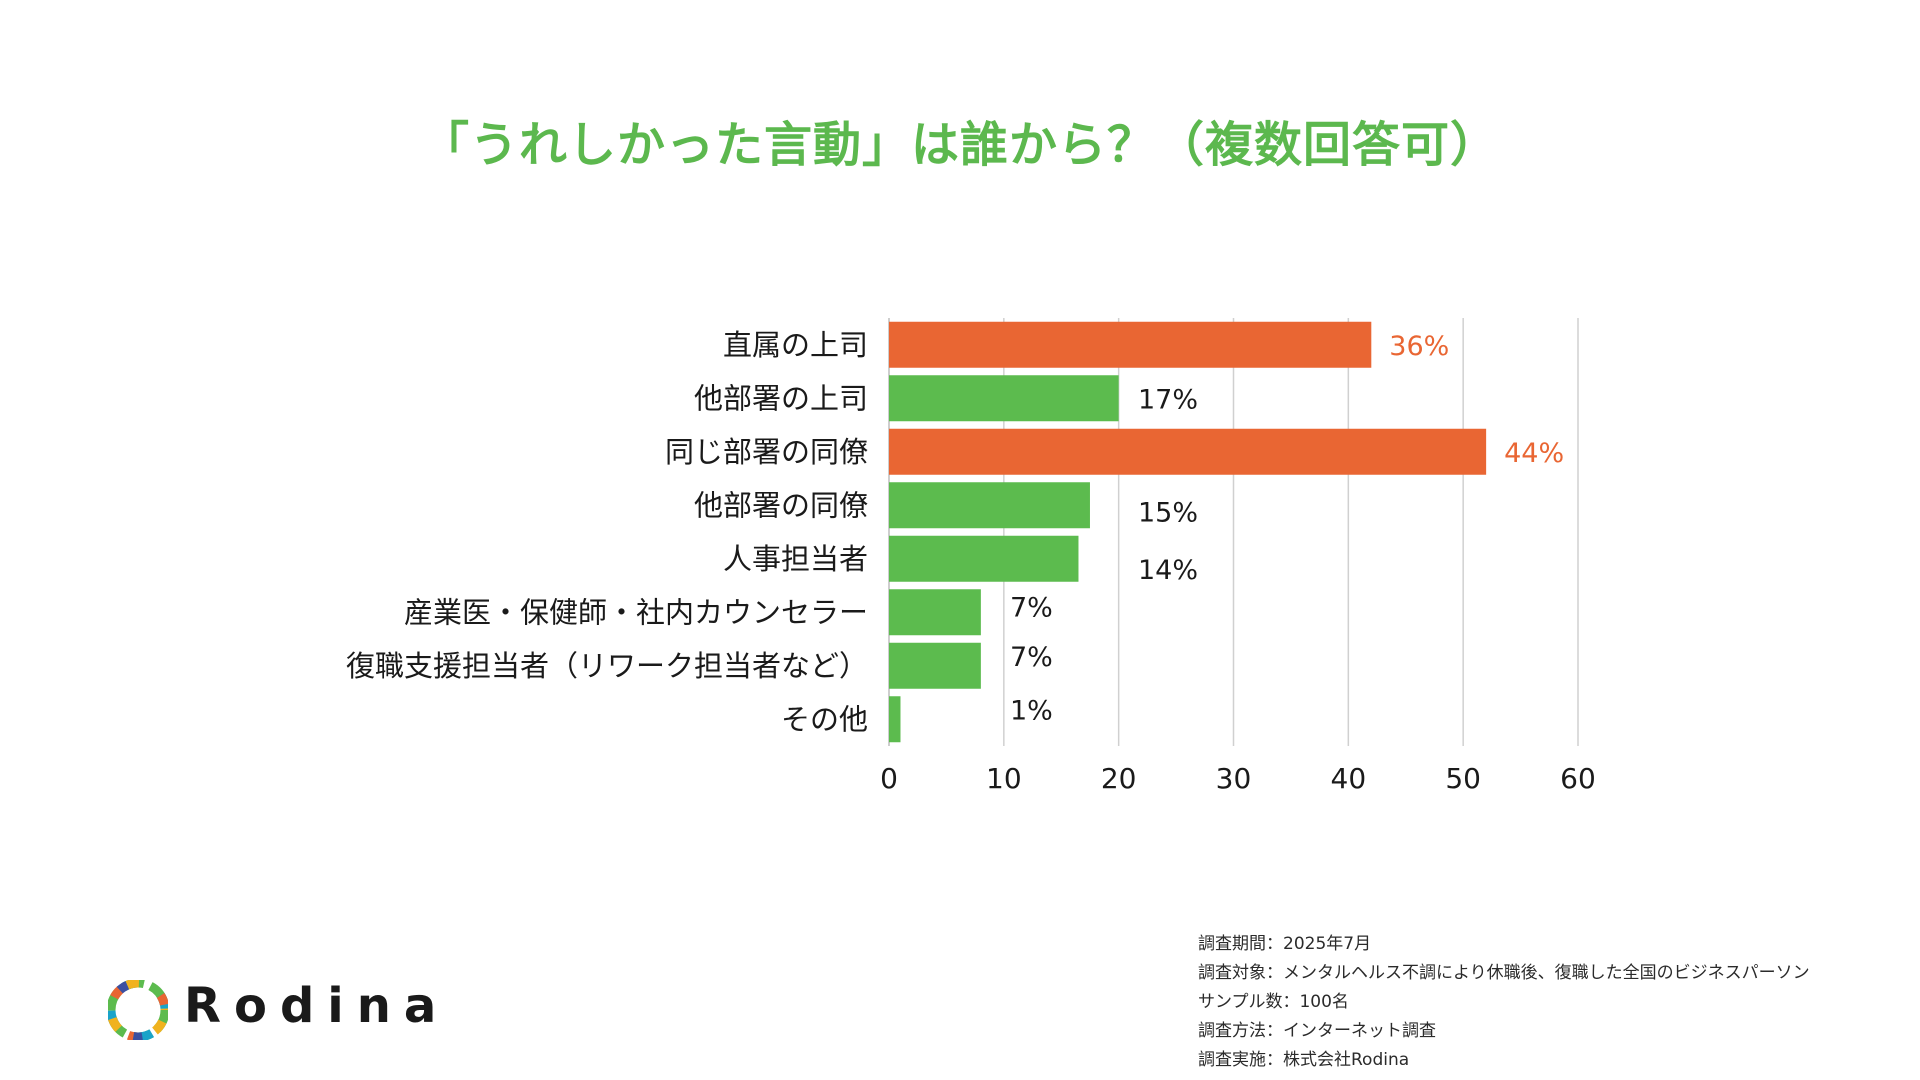 The width and height of the screenshot is (1920, 1080). I want to click on bars, so click(1188, 532).